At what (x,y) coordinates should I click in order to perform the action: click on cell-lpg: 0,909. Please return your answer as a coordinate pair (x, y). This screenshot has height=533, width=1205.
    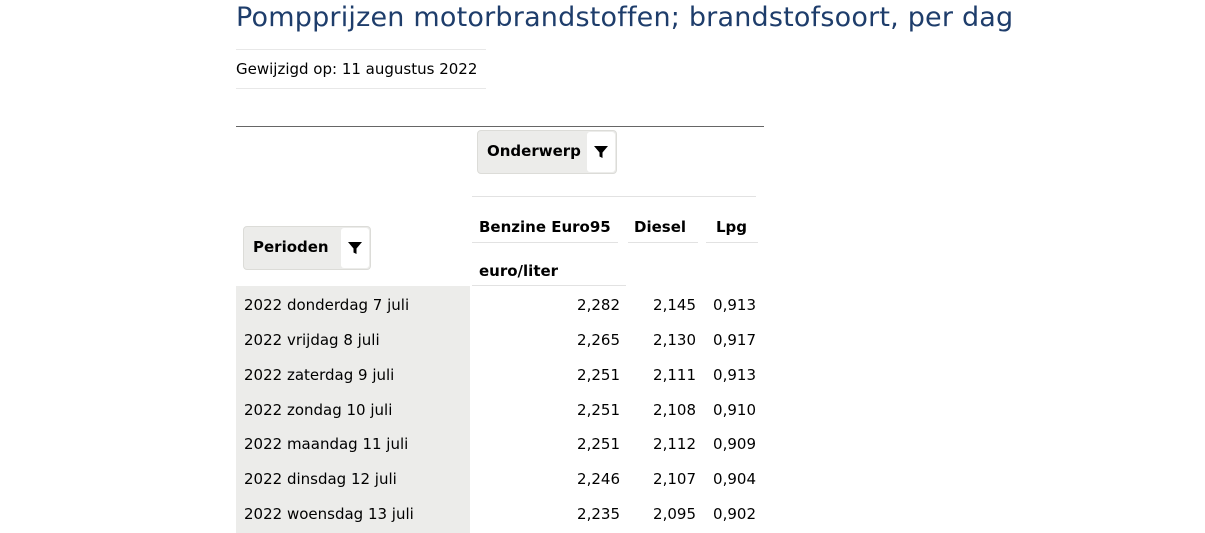
    Looking at the image, I should click on (734, 444).